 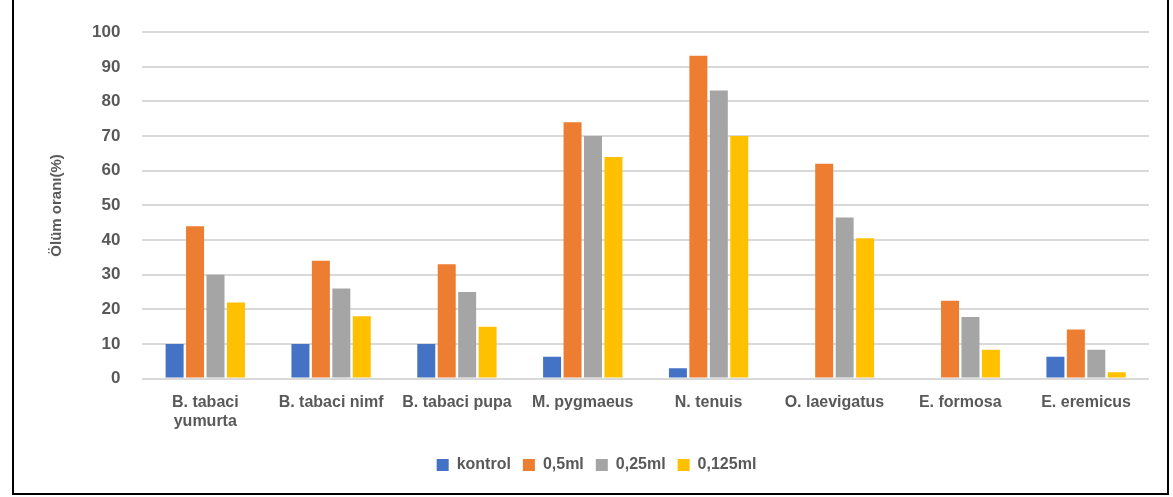 I want to click on y-tick-label: 30, so click(x=111, y=274).